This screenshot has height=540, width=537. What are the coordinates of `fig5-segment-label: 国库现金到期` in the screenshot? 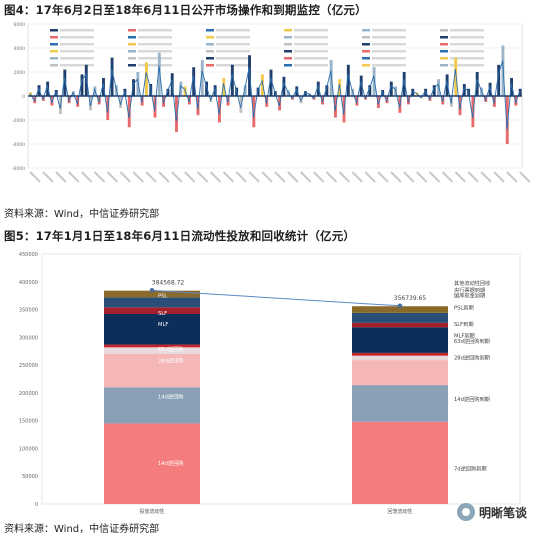 It's located at (469, 295).